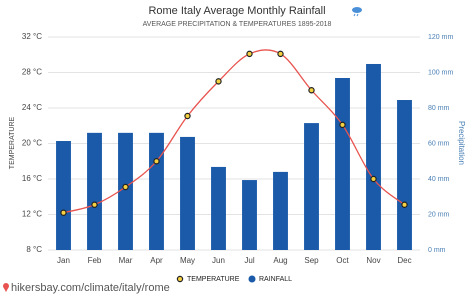 The image size is (474, 296). What do you see at coordinates (156, 260) in the screenshot?
I see `x-tick-label: Apr` at bounding box center [156, 260].